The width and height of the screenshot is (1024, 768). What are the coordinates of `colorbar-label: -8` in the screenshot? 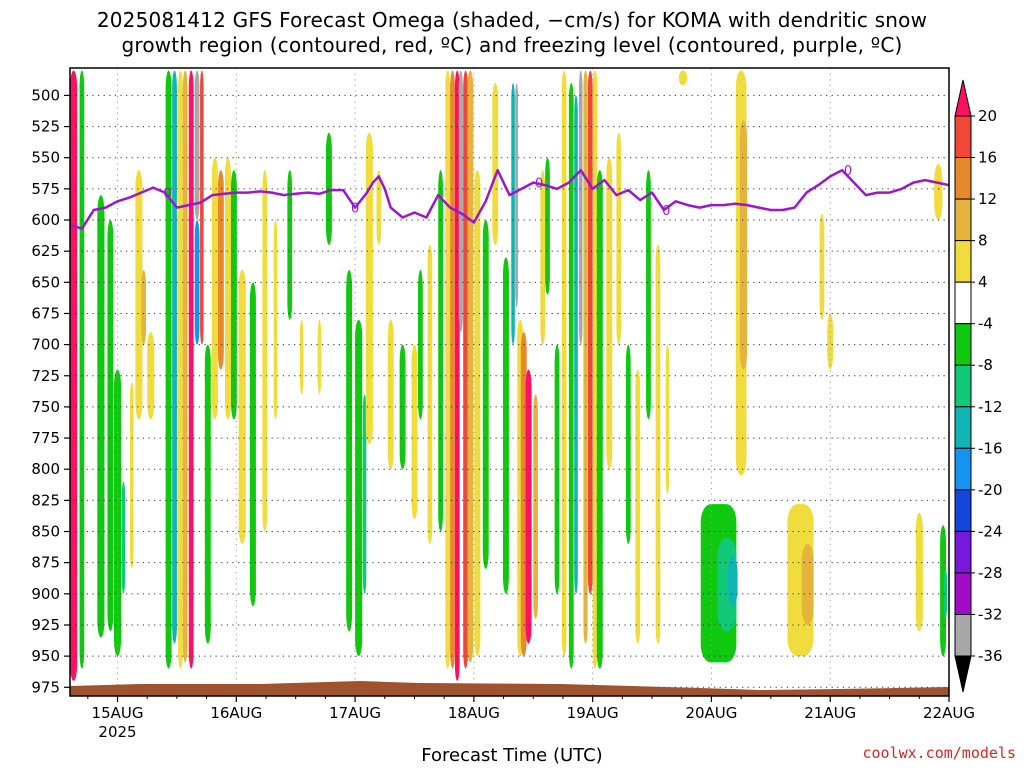 It's located at (985, 365).